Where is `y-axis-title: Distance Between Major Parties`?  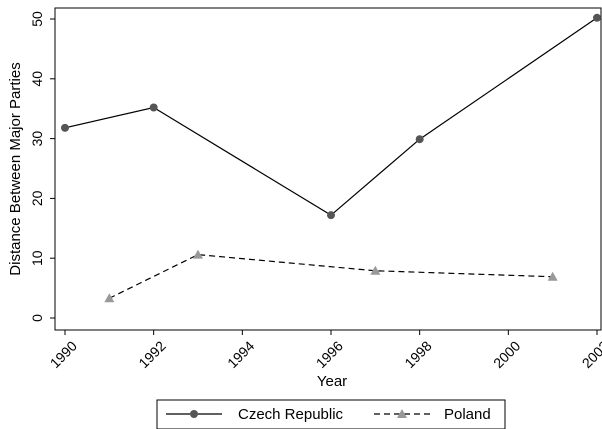 y-axis-title: Distance Between Major Parties is located at coordinates (15, 168).